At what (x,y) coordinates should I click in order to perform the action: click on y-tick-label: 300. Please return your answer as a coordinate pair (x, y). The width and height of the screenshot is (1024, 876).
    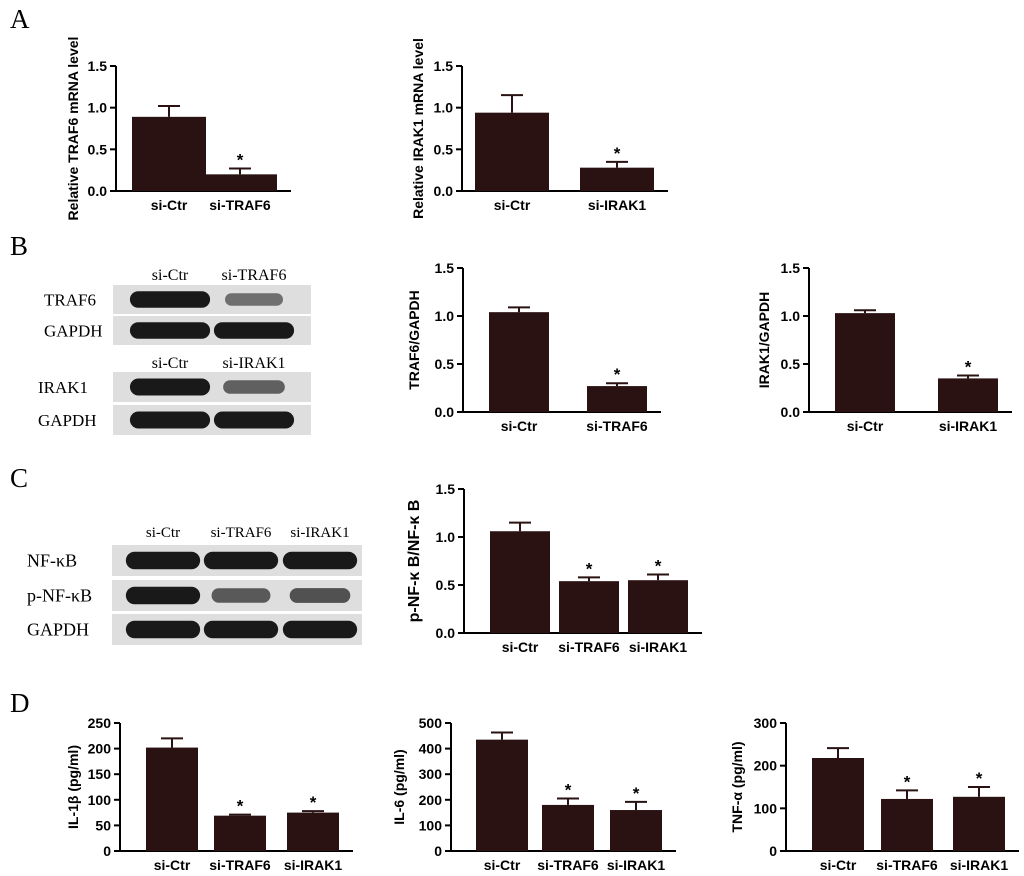
    Looking at the image, I should click on (766, 723).